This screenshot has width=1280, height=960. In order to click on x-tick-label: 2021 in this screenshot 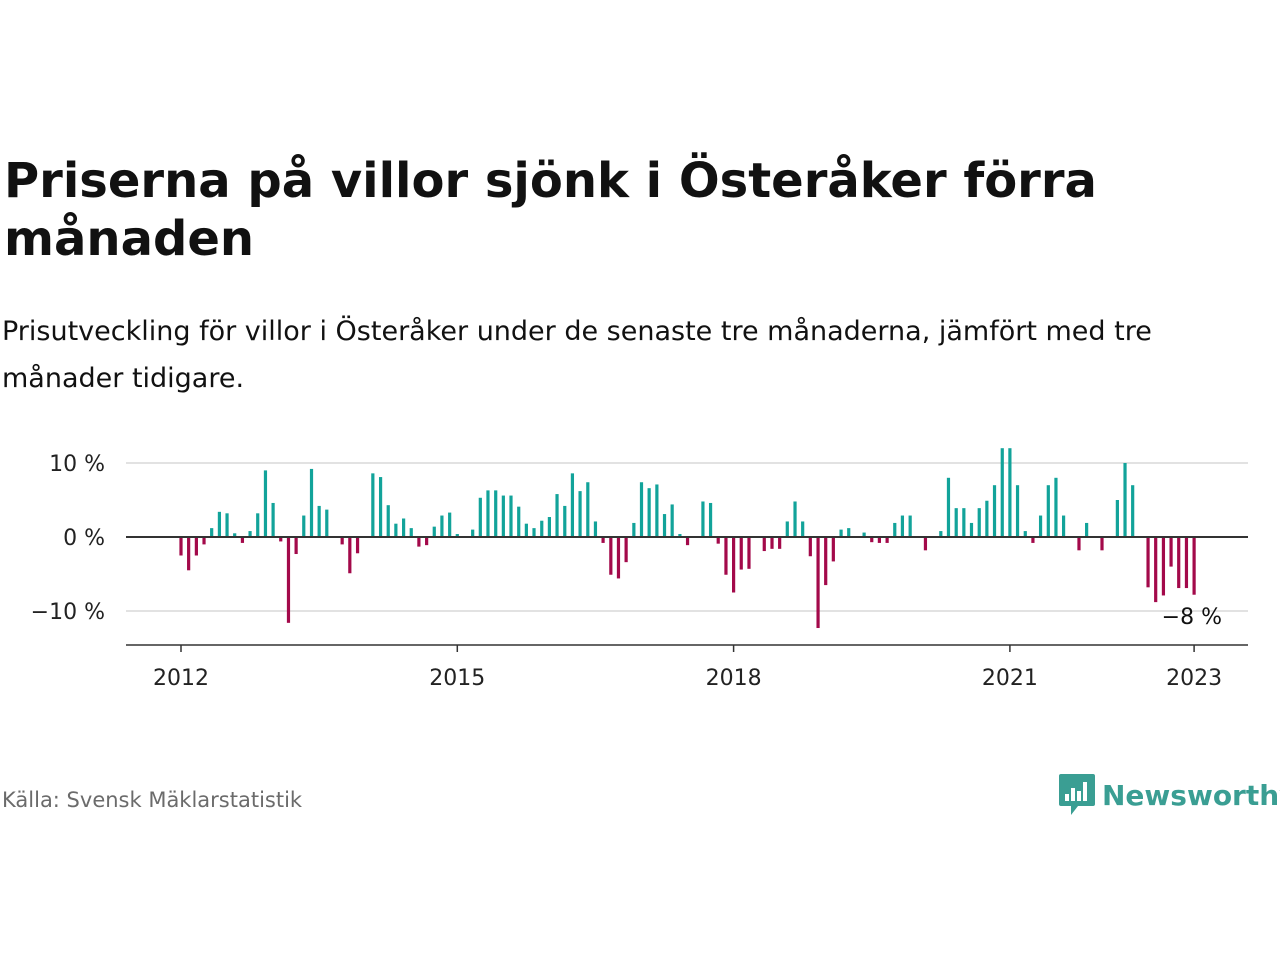, I will do `click(1010, 678)`.